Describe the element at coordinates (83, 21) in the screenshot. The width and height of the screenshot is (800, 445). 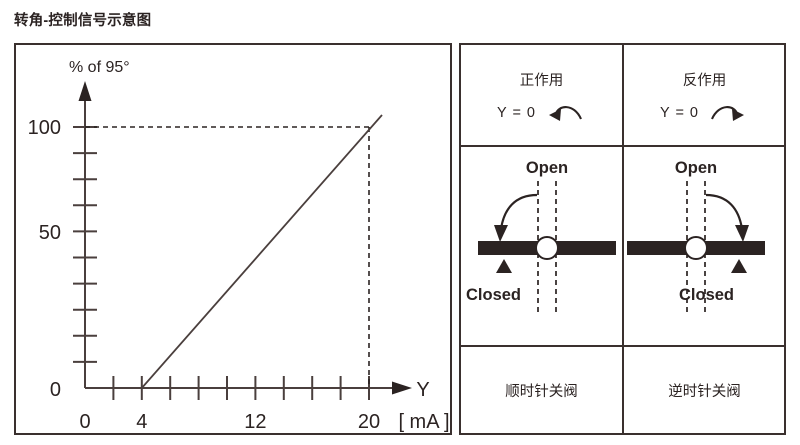
I see `page-title: 转角-控制信号示意图` at that location.